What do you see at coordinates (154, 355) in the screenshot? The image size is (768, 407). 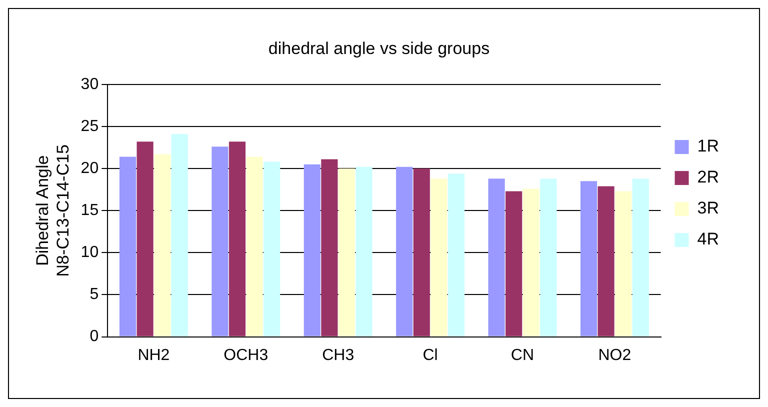 I see `x-tick-label: NH2` at bounding box center [154, 355].